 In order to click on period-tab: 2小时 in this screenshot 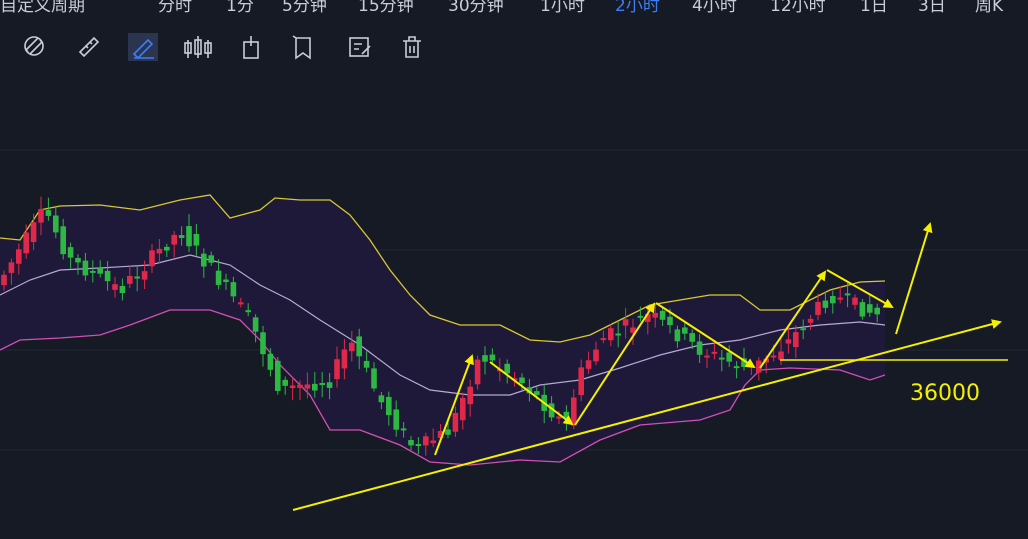, I will do `click(637, 8)`.